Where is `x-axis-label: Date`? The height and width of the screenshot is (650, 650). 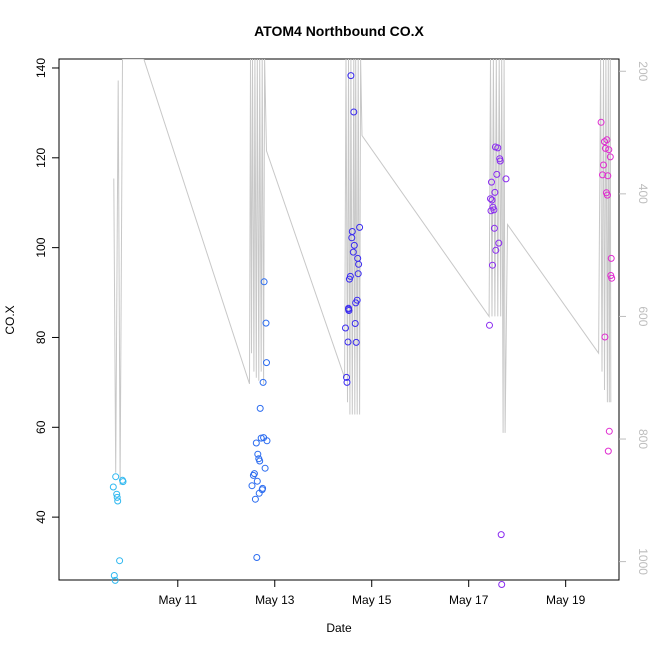 x-axis-label: Date is located at coordinates (339, 628).